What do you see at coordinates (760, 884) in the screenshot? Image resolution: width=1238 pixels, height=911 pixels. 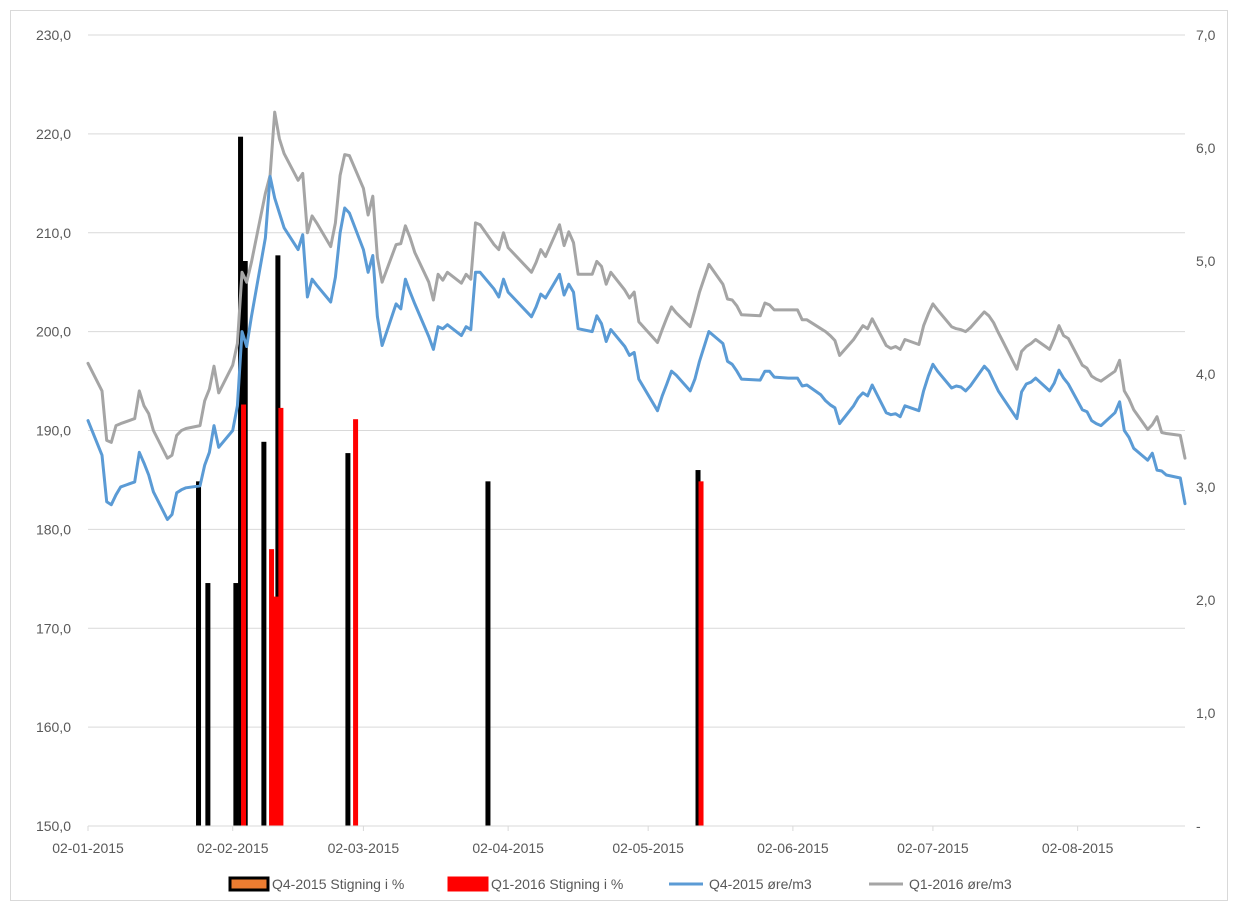 I see `legend-label: Q4-2015 øre/m3` at bounding box center [760, 884].